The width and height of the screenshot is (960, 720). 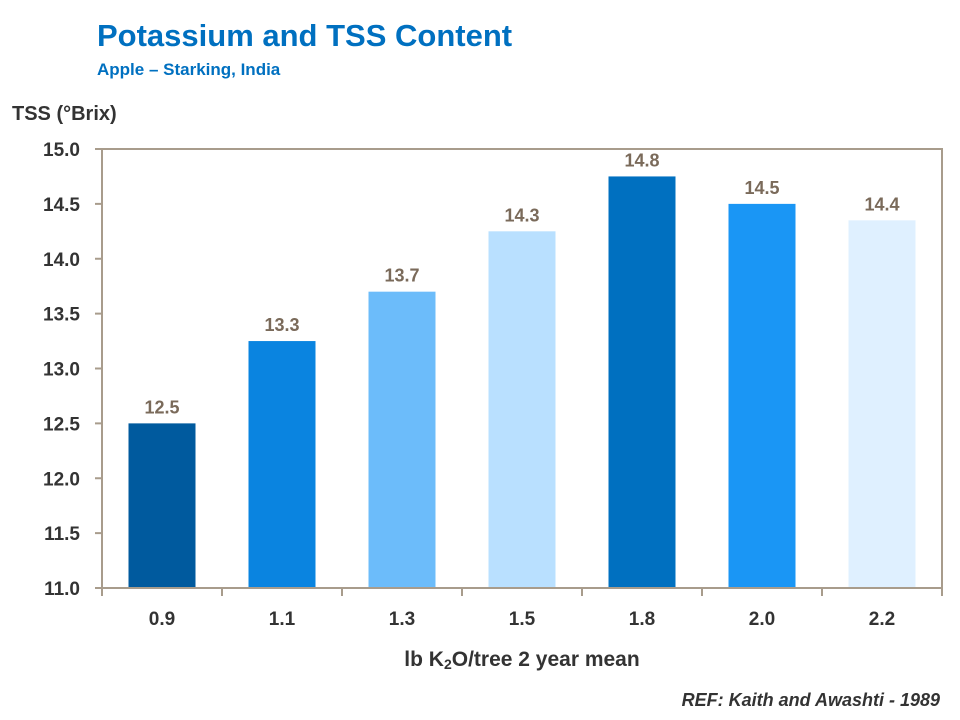 I want to click on y-tick-label-12.0: 12.0, so click(x=61, y=479).